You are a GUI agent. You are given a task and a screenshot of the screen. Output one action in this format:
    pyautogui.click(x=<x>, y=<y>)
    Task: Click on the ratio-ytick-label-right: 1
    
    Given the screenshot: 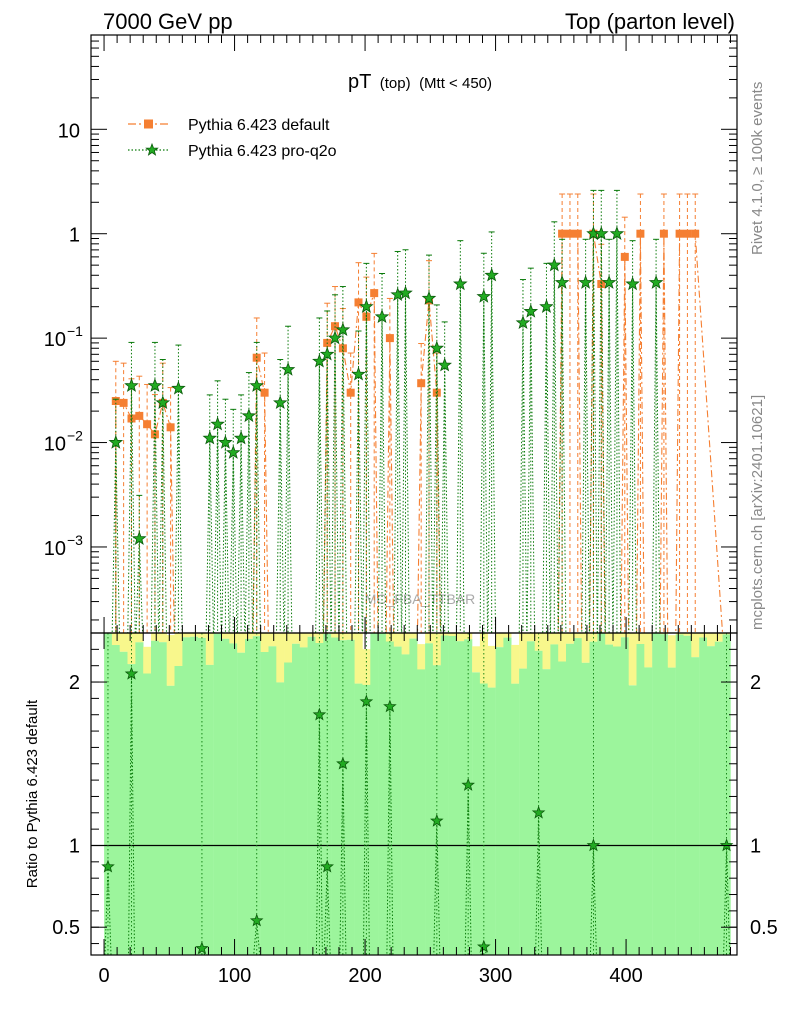 What is the action you would take?
    pyautogui.click(x=755, y=846)
    